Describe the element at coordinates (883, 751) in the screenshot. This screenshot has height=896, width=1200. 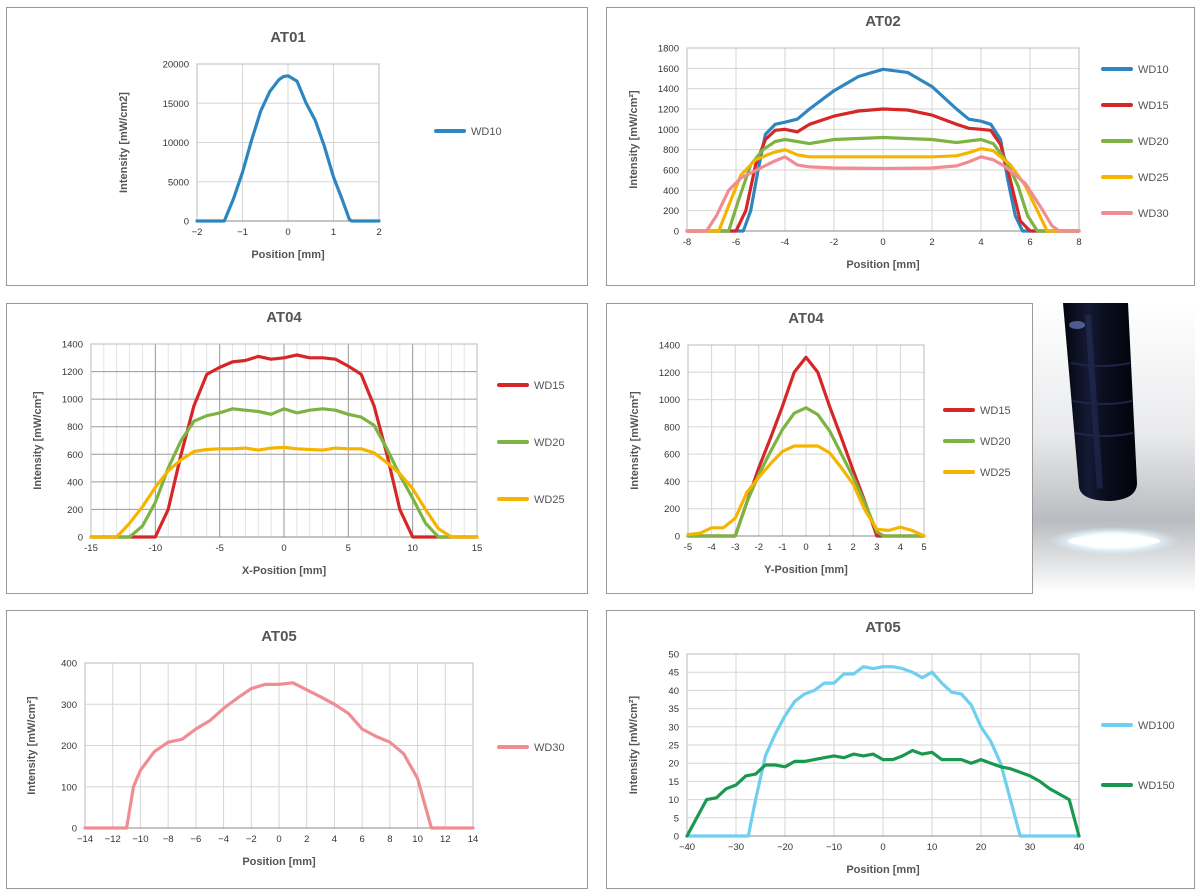
I see `series-line-wd100` at that location.